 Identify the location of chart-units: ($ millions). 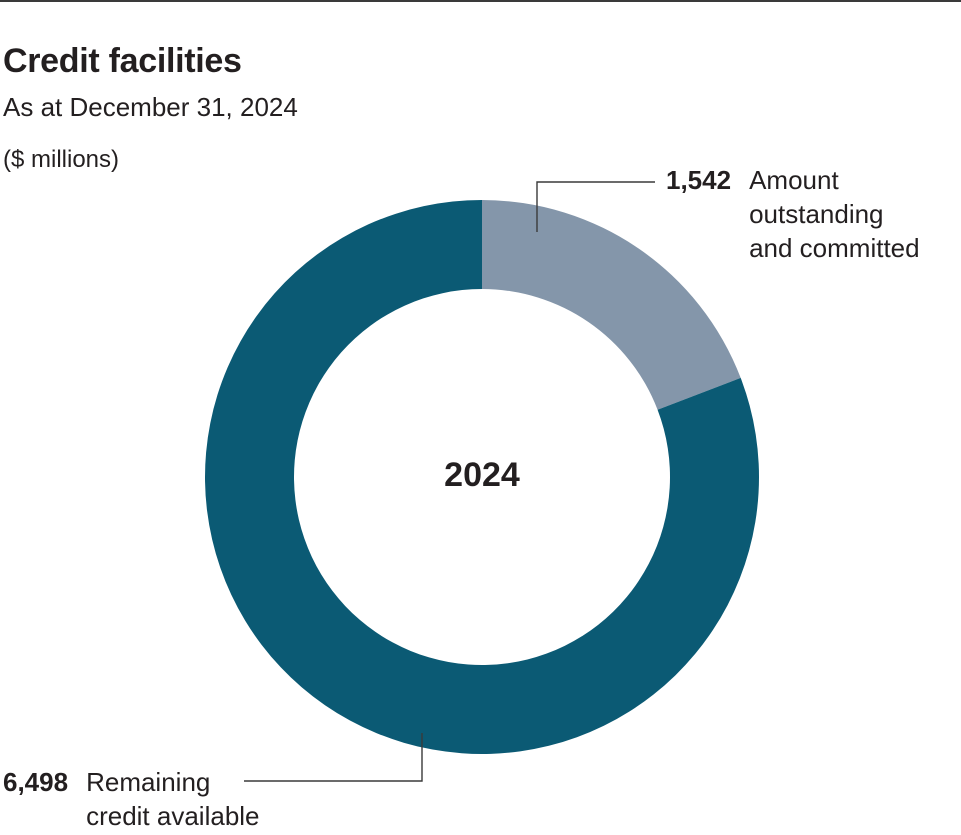
(61, 159).